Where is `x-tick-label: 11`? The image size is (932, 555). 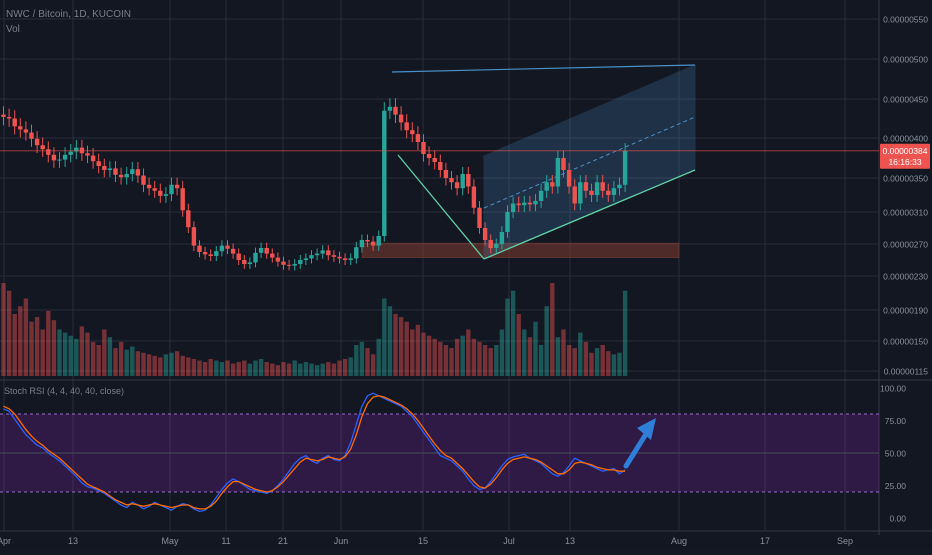
x-tick-label: 11 is located at coordinates (225, 541).